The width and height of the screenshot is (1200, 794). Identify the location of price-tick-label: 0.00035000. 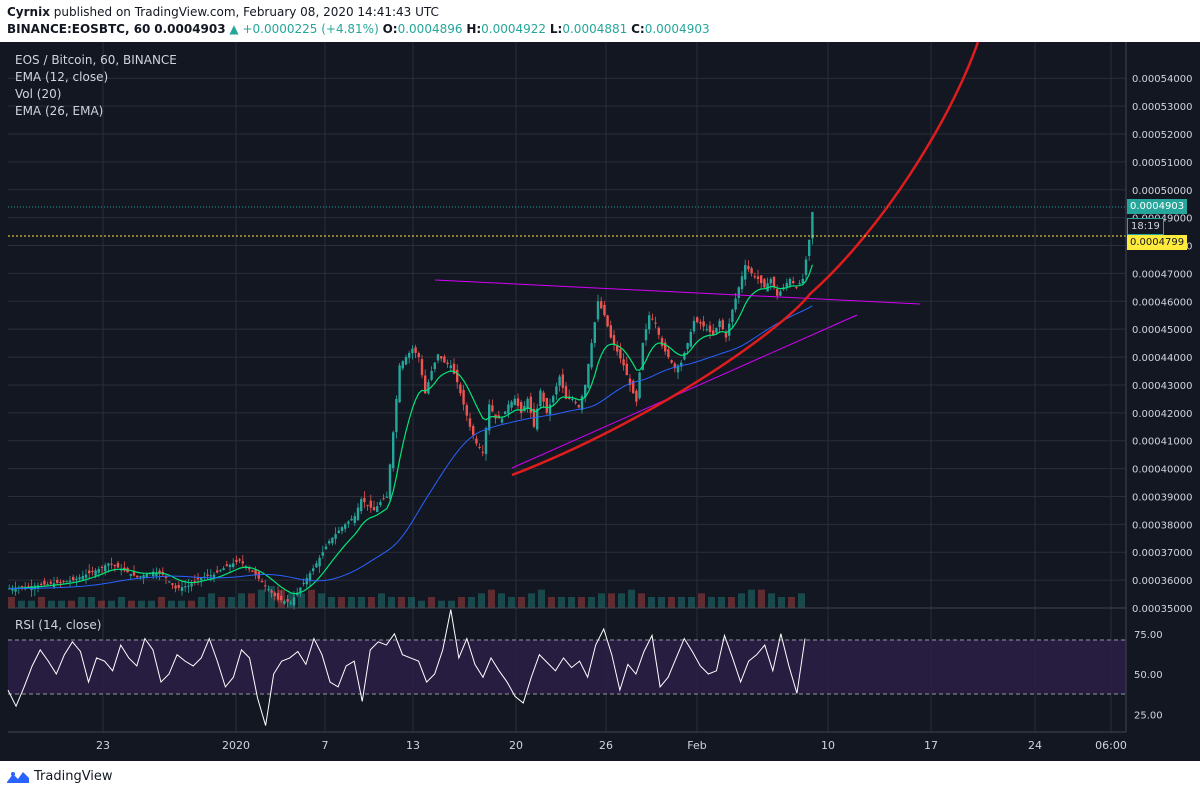
(1162, 609).